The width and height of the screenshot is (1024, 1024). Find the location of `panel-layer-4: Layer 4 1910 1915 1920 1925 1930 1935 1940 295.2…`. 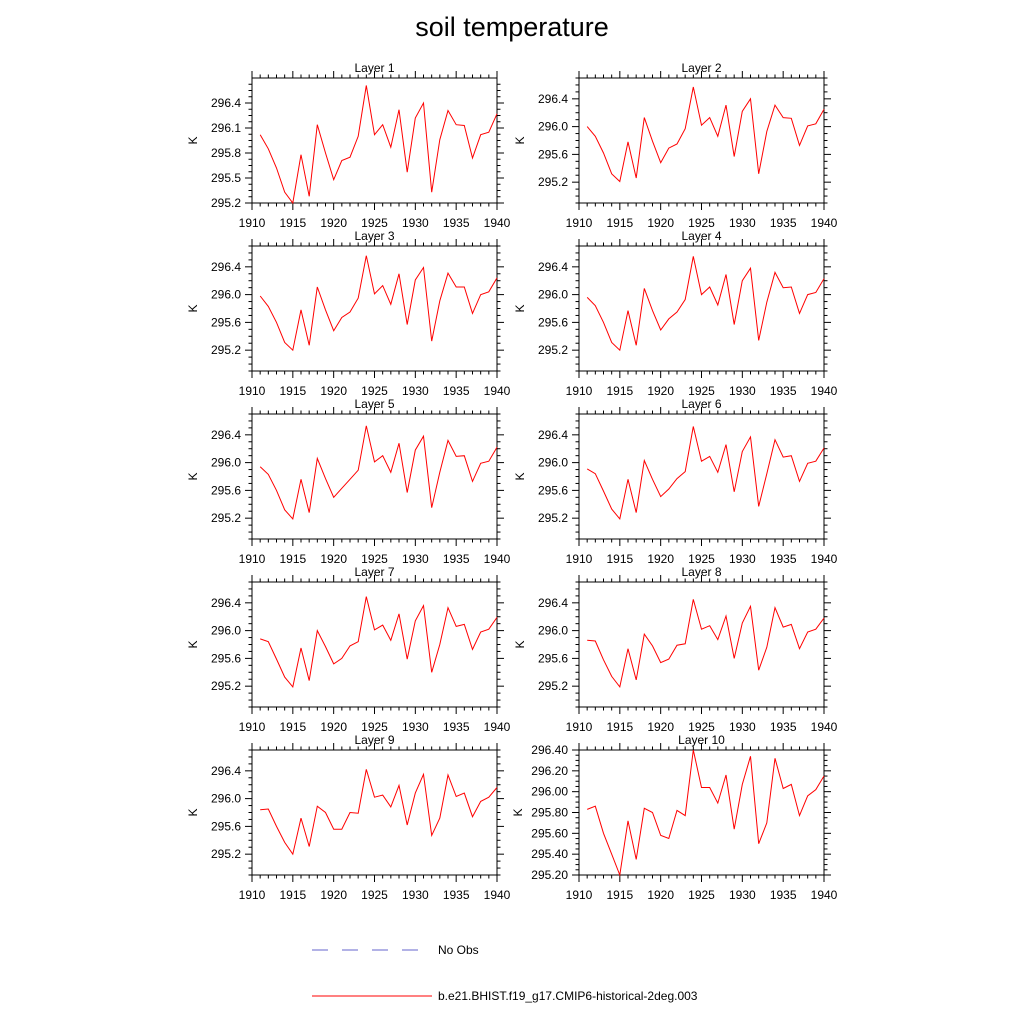

panel-layer-4: Layer 4 1910 1915 1920 1925 1930 1935 1940 295.2… is located at coordinates (675, 313).